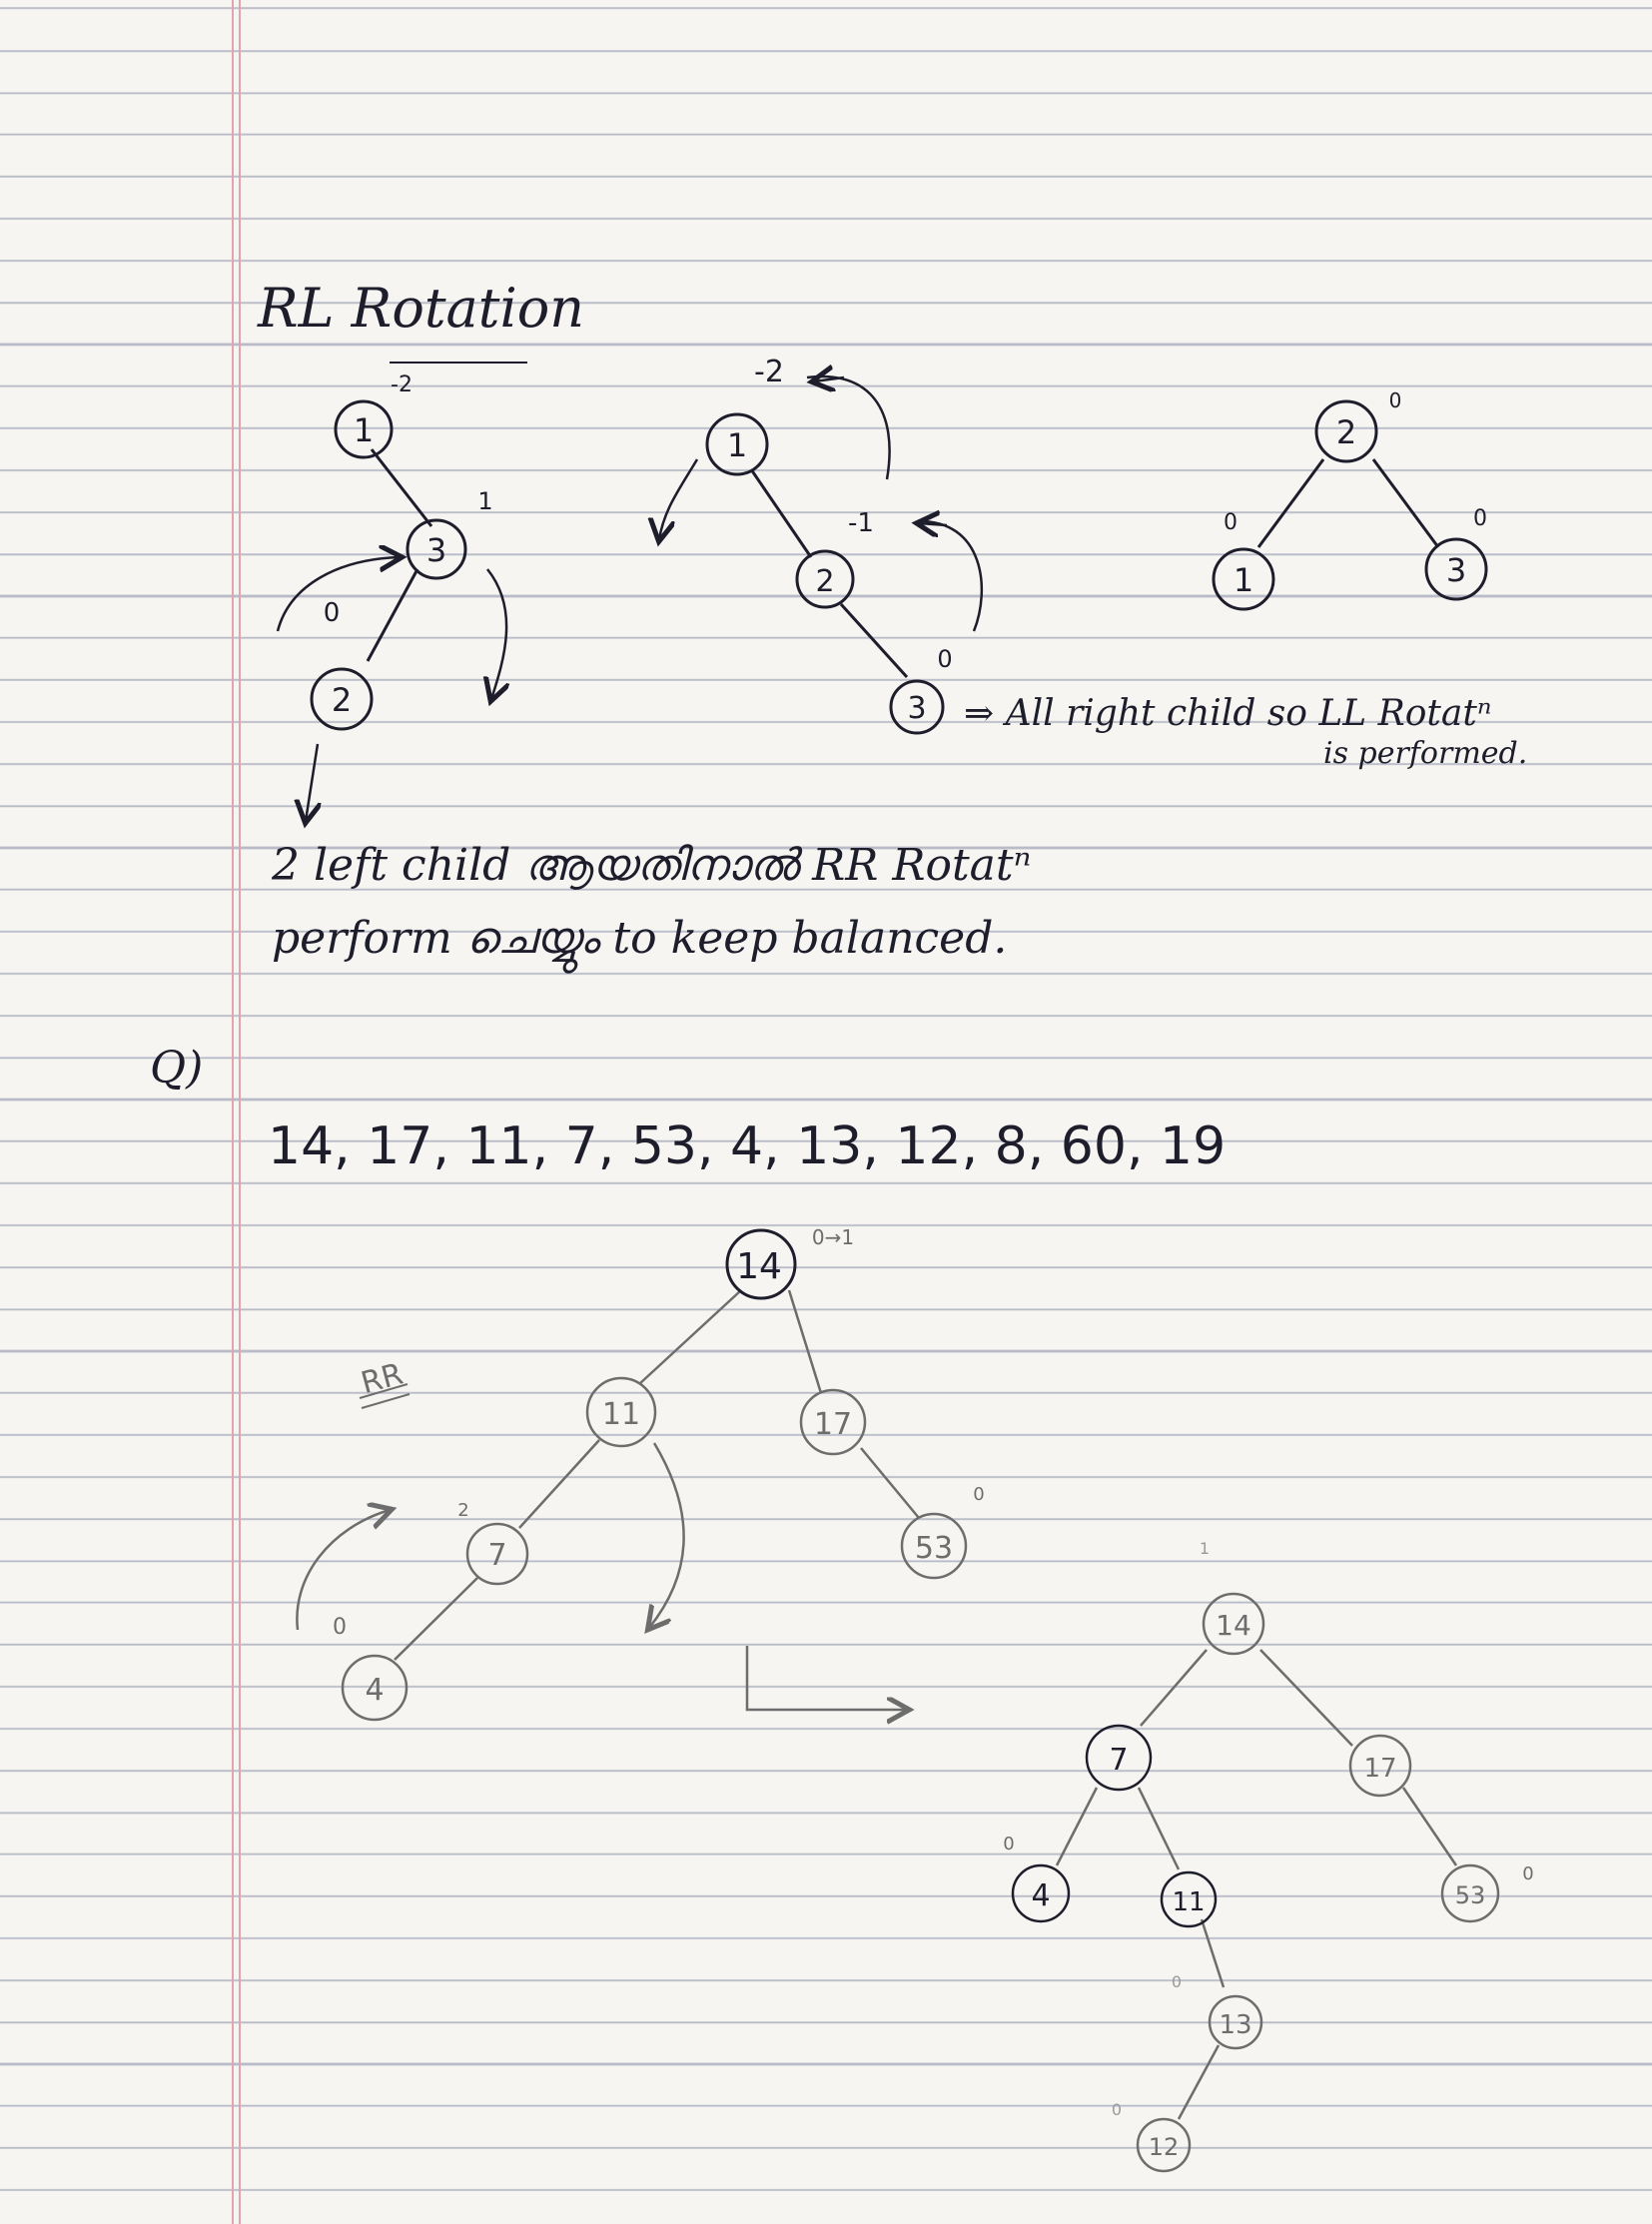 This screenshot has height=2224, width=1652. I want to click on before-balance-53: 0, so click(978, 1494).